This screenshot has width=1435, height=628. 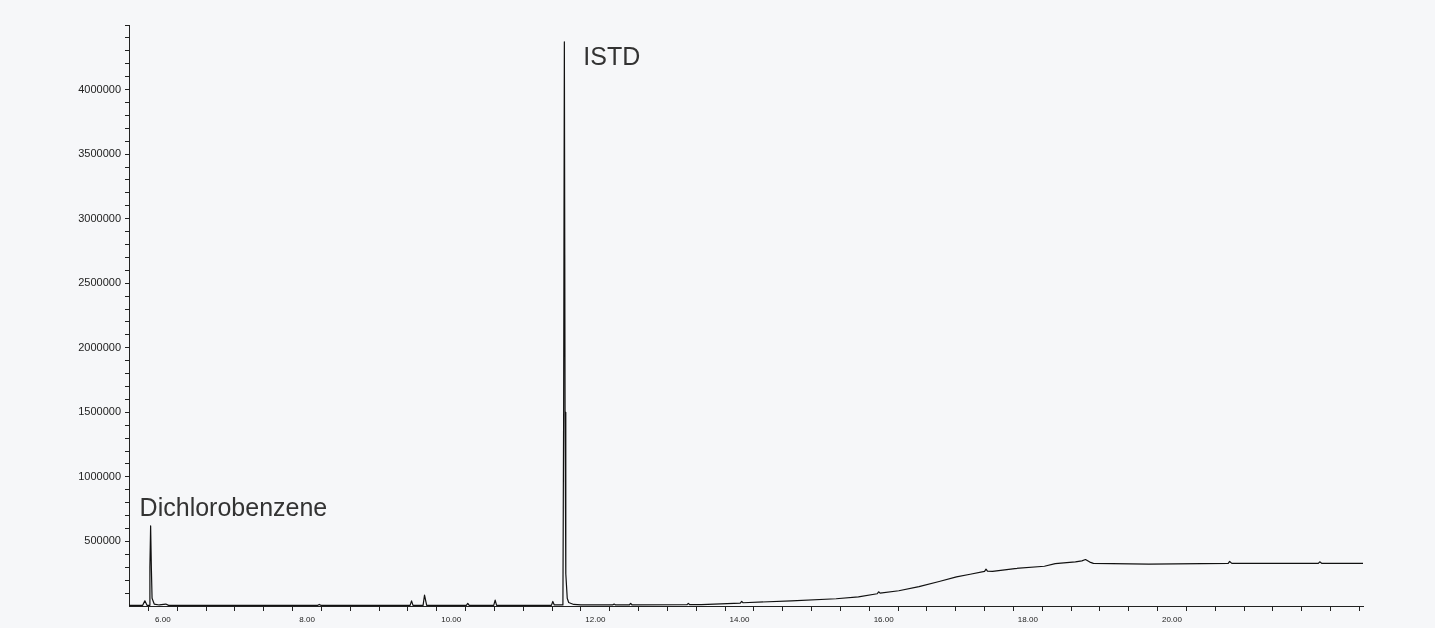 What do you see at coordinates (102, 540) in the screenshot?
I see `y-tick-label: 500000` at bounding box center [102, 540].